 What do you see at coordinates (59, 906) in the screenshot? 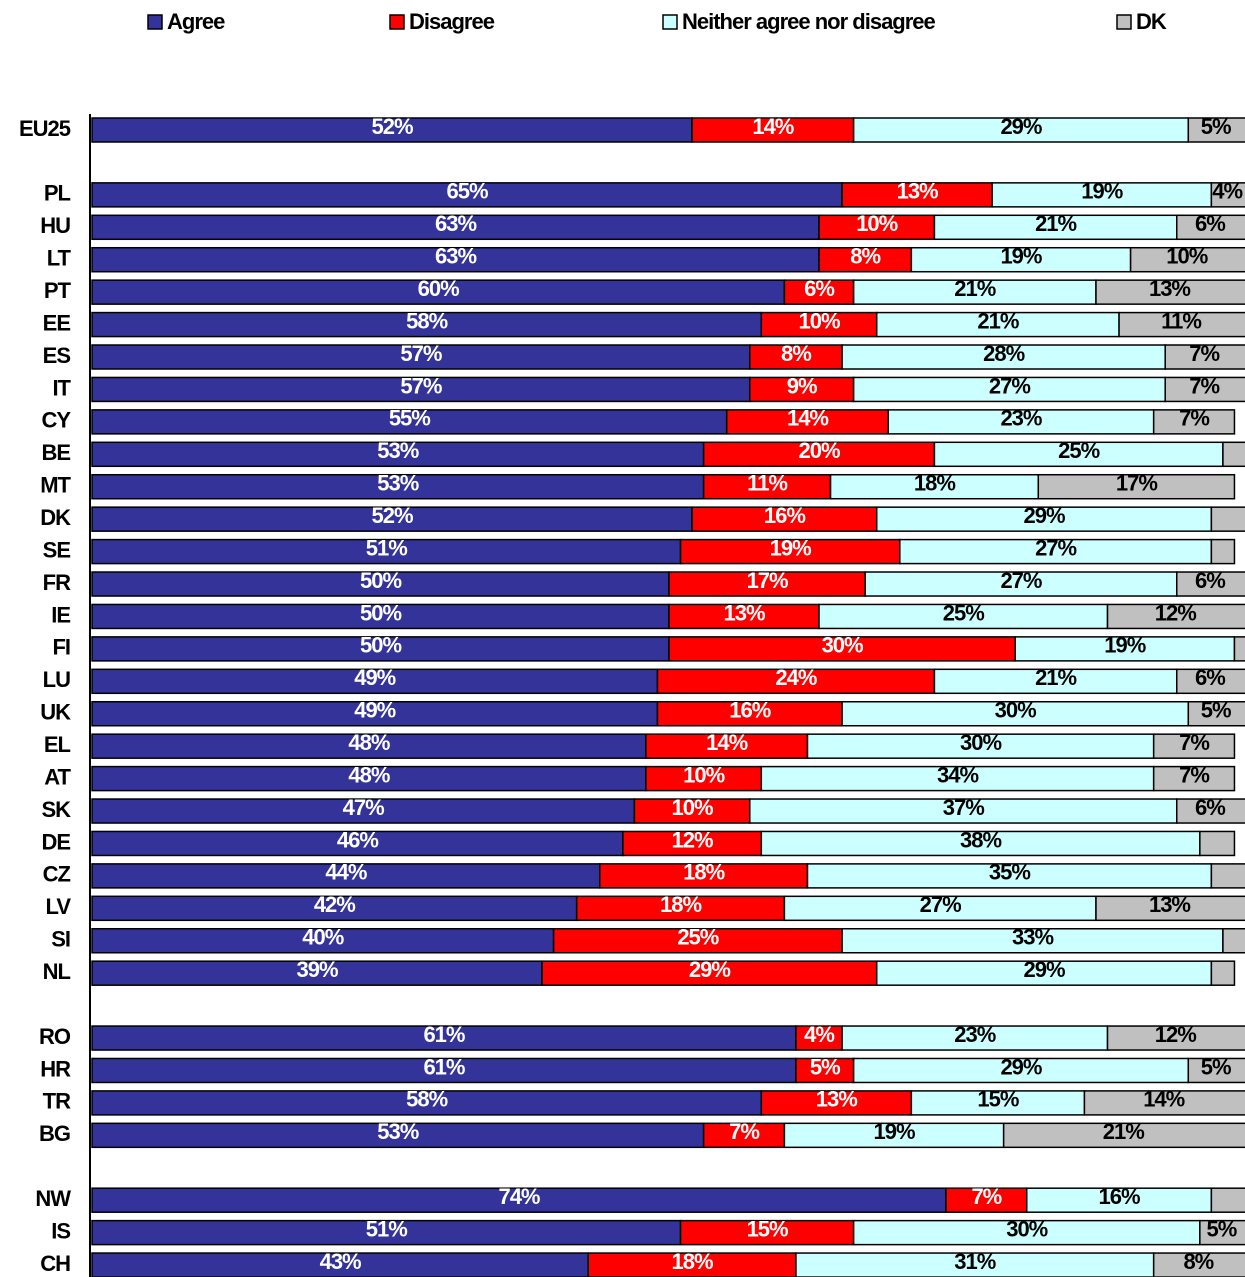
I see `y-tick-label: LV` at bounding box center [59, 906].